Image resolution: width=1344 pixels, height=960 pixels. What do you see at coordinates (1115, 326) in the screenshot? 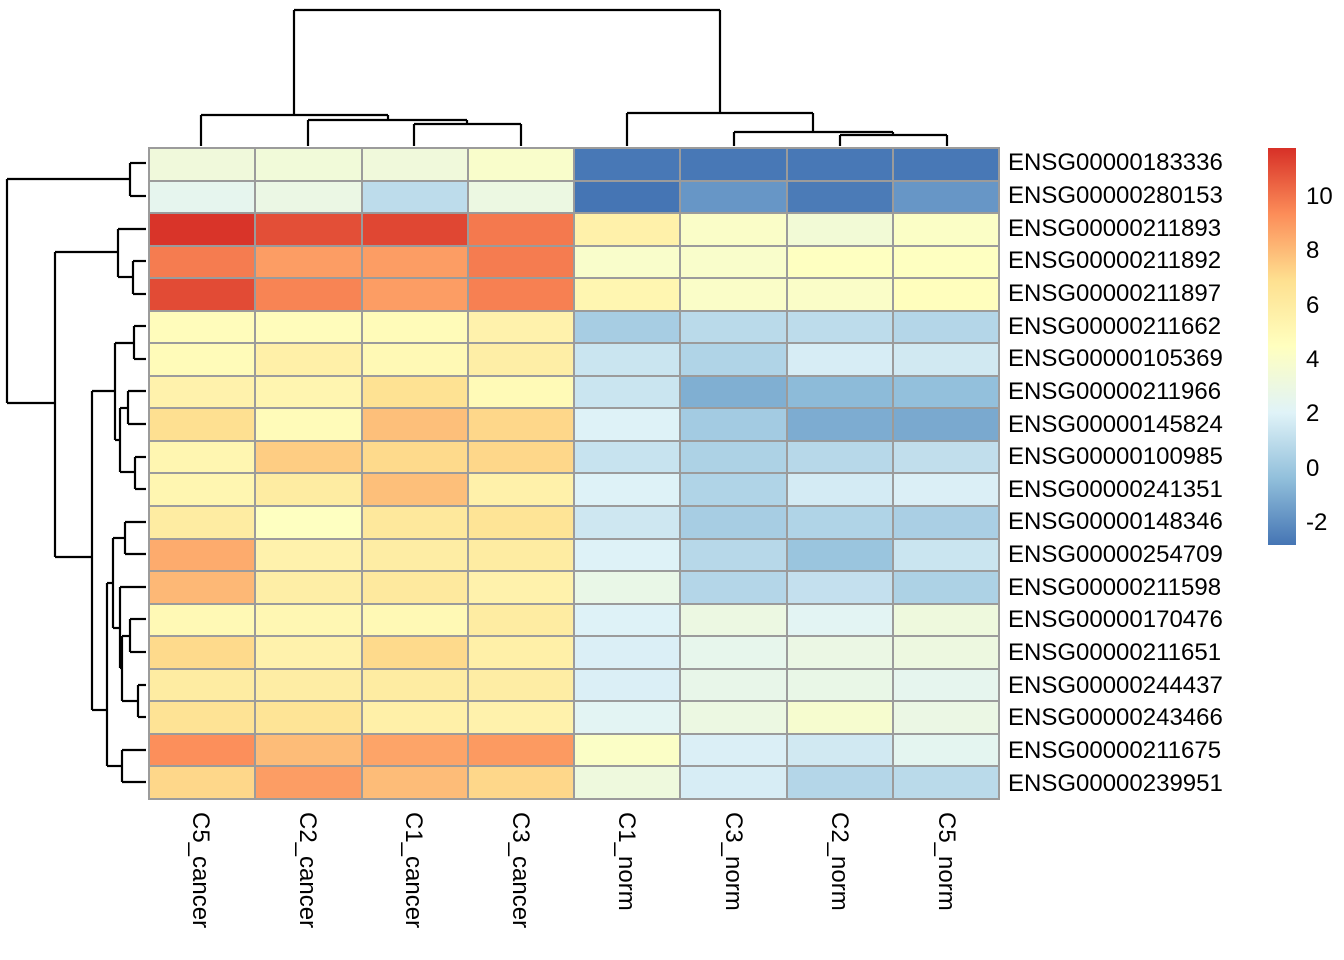
I see `row-label: ENSG00000211662` at bounding box center [1115, 326].